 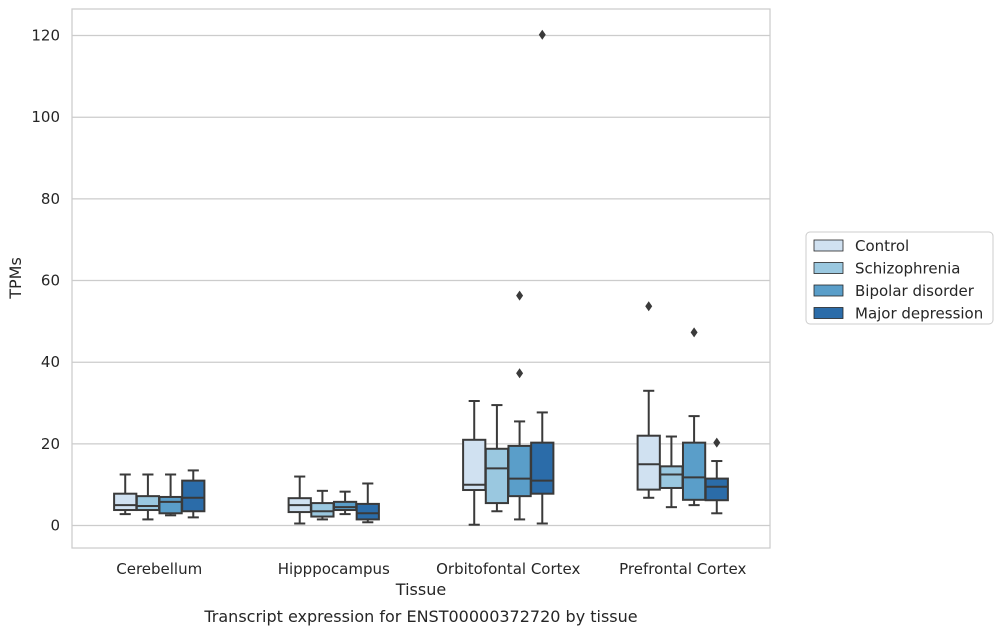 I want to click on y-tick-labels: 0 20 40 60 80 100 120, so click(x=45, y=281).